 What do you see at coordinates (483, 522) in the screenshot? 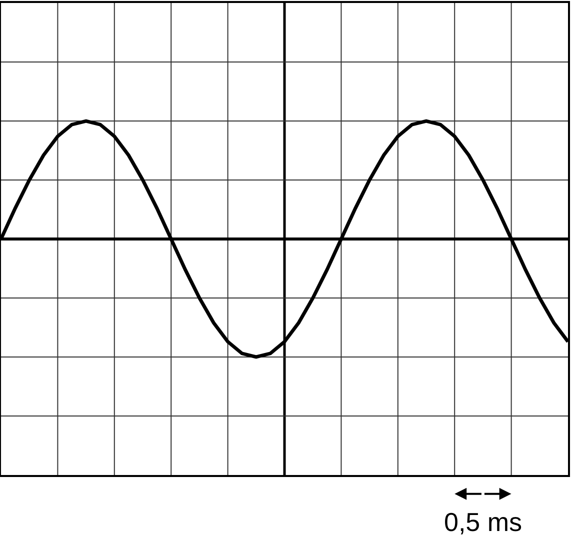
I see `text: 0,5 ms` at bounding box center [483, 522].